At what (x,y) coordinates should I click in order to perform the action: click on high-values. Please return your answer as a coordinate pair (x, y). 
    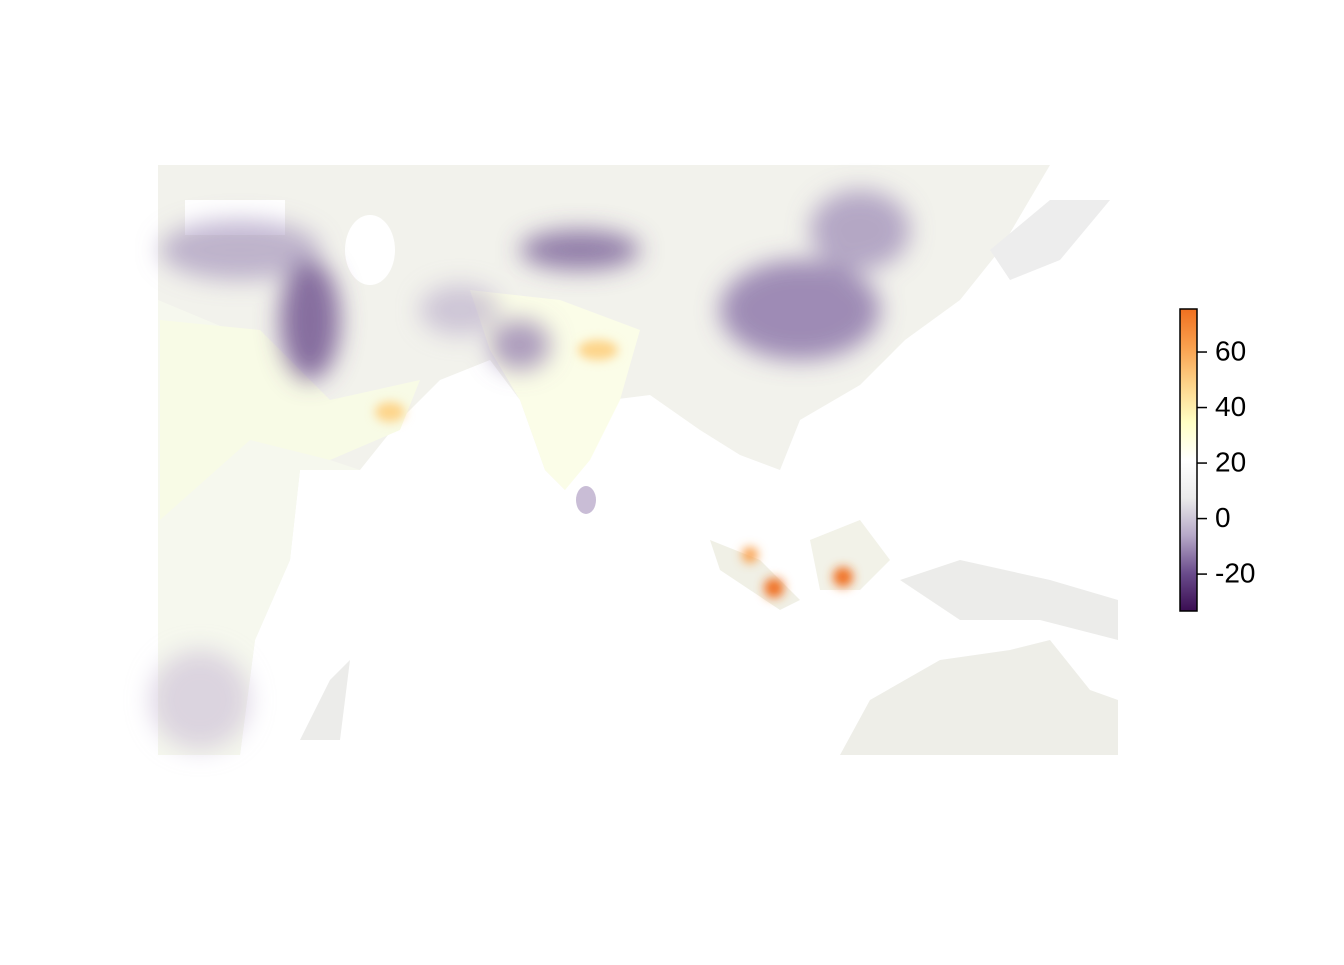
    Looking at the image, I should click on (614, 469).